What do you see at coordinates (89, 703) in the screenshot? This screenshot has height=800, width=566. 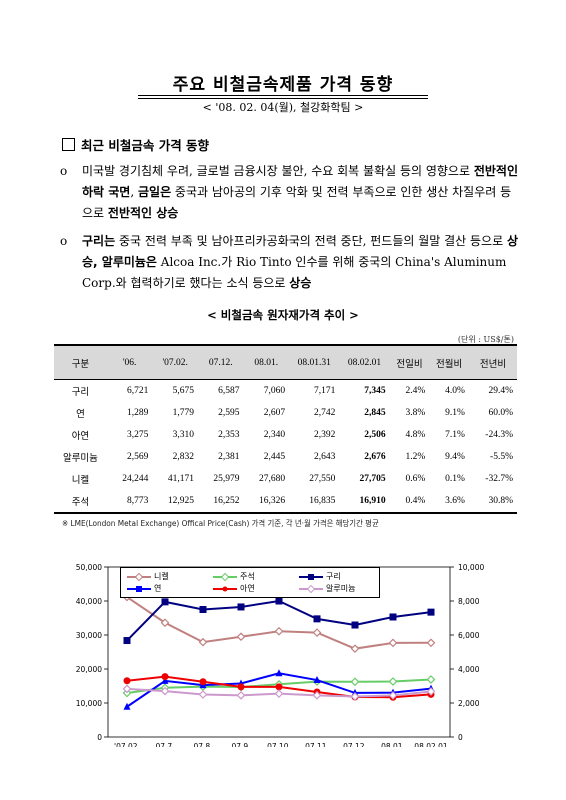 I see `y-left-tick-label: 10,000` at bounding box center [89, 703].